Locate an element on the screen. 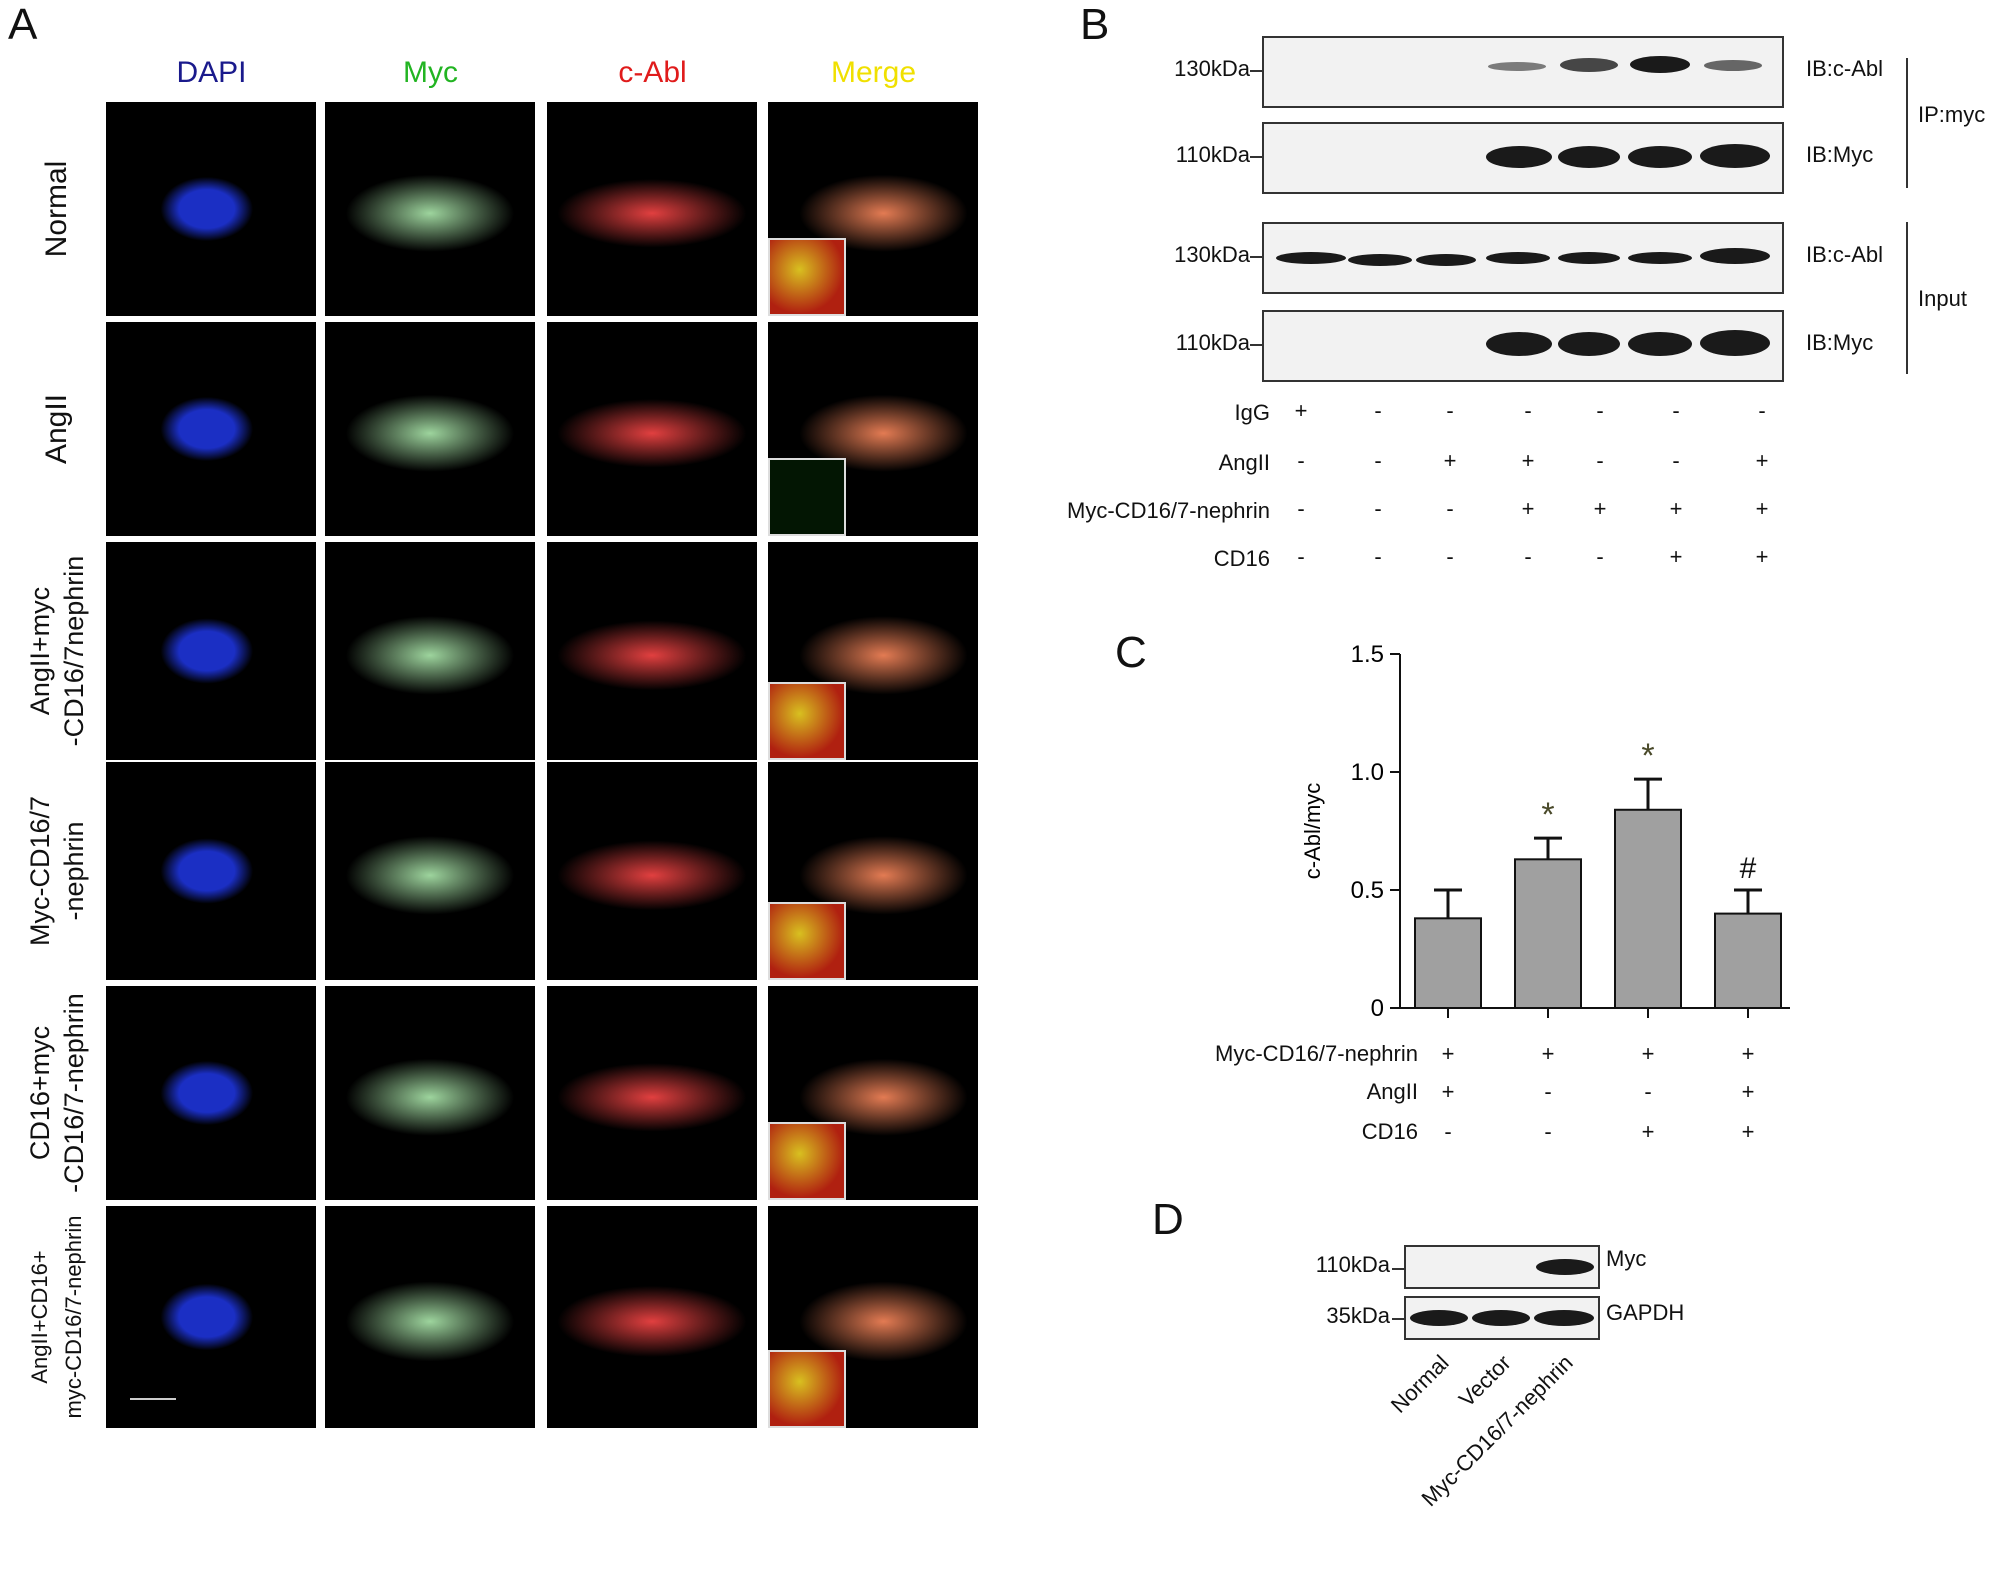  micrograph-r4-c3 is located at coordinates (873, 1093).